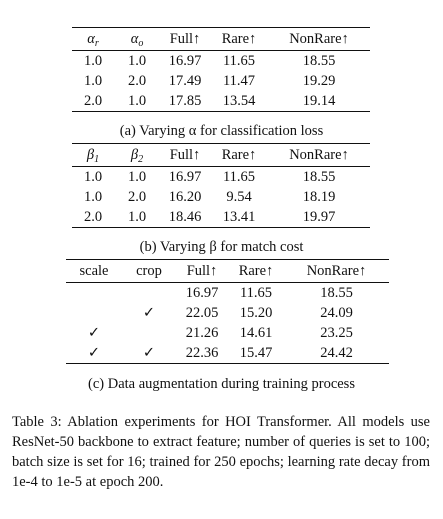  What do you see at coordinates (336, 333) in the screenshot?
I see `table-cell: 23.25` at bounding box center [336, 333].